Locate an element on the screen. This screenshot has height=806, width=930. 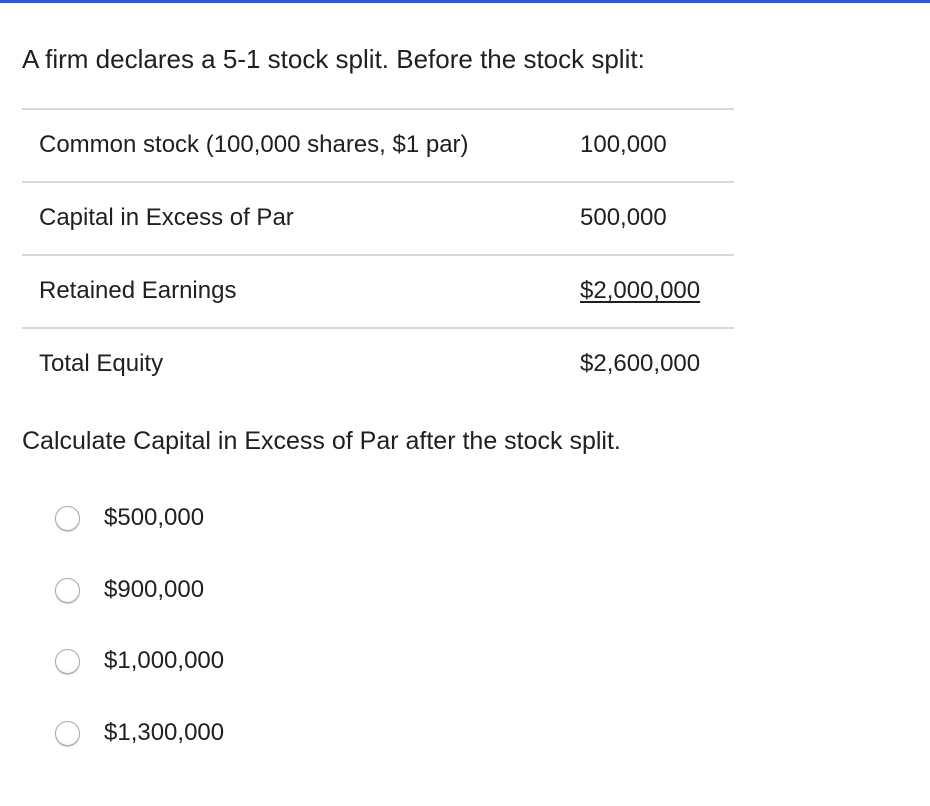
table-row: Retained Earnings $2,000,000 is located at coordinates (378, 290).